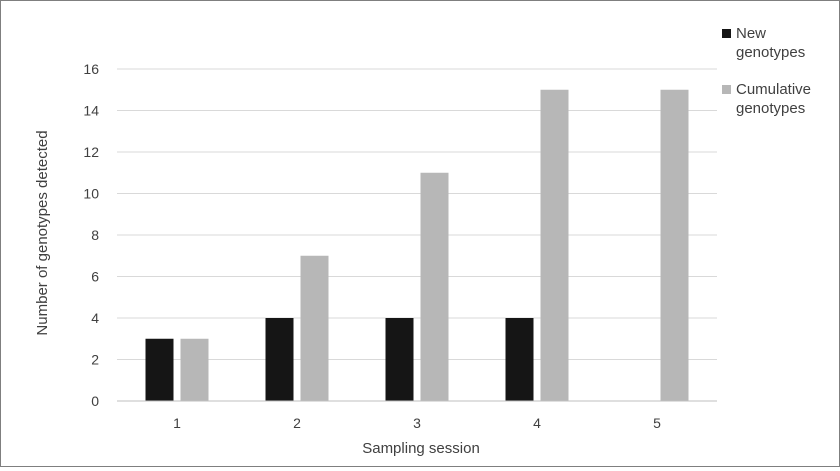  What do you see at coordinates (297, 423) in the screenshot?
I see `x-tick-label: 2` at bounding box center [297, 423].